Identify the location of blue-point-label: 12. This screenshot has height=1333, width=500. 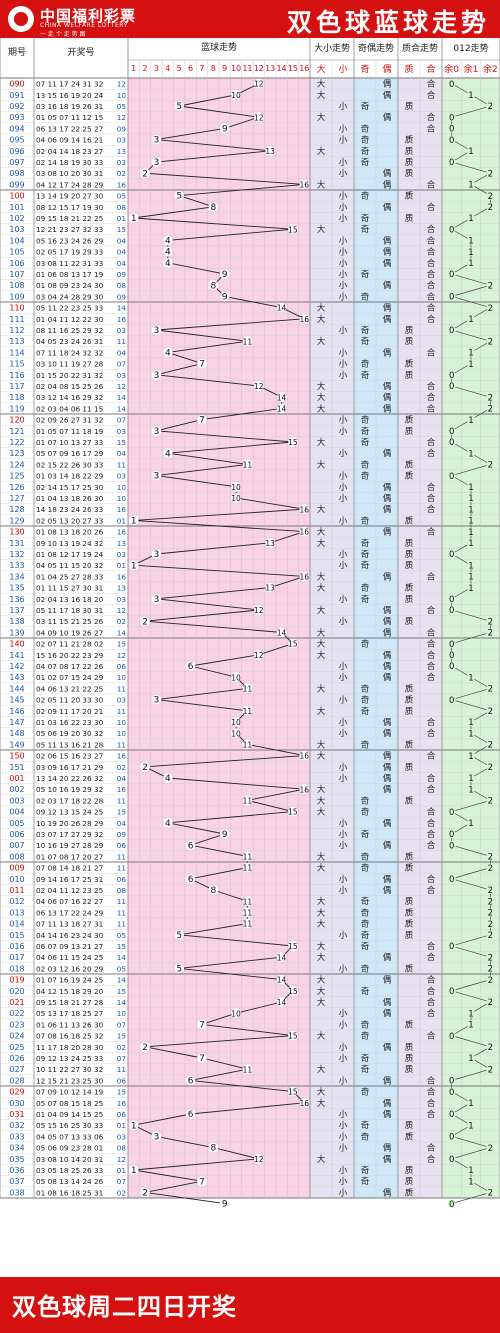
(259, 386).